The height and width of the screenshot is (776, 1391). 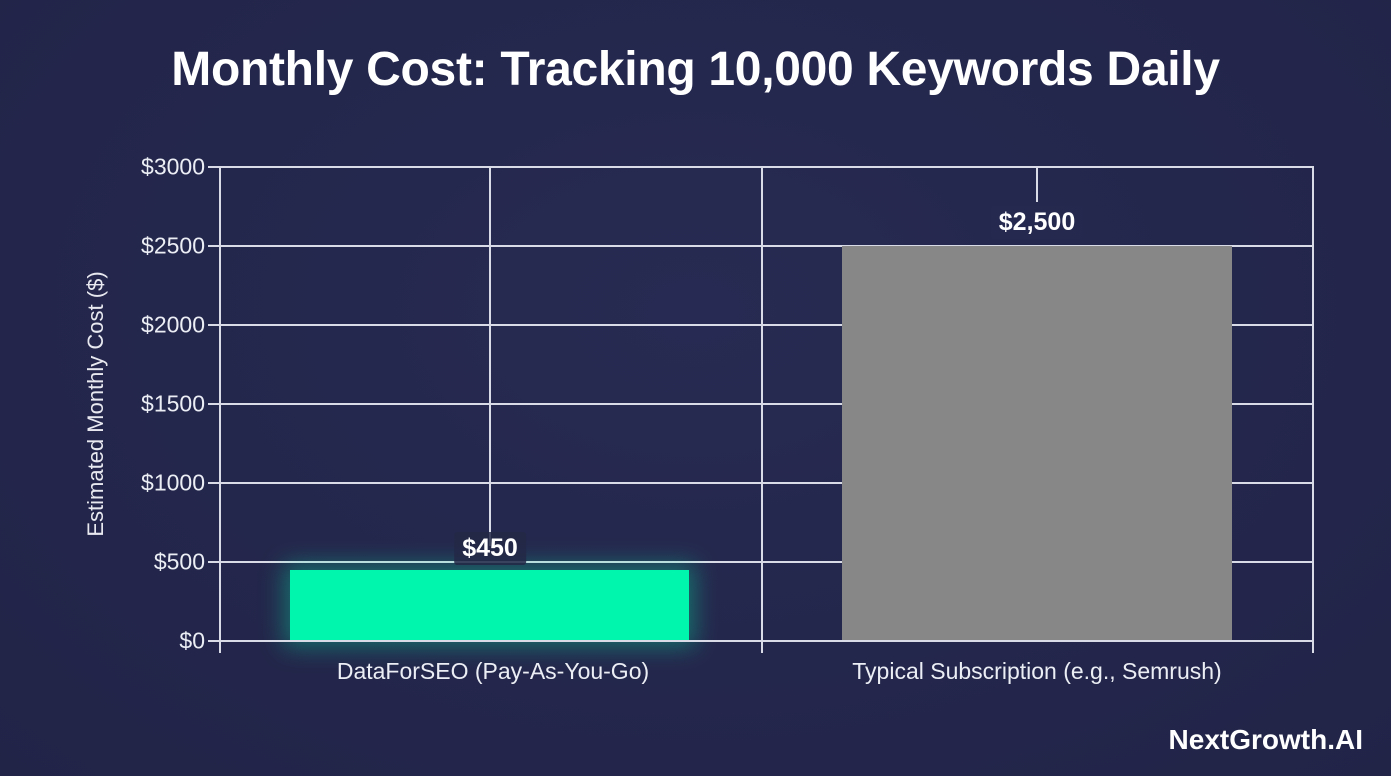 What do you see at coordinates (173, 403) in the screenshot?
I see `y-tick-label: $1500` at bounding box center [173, 403].